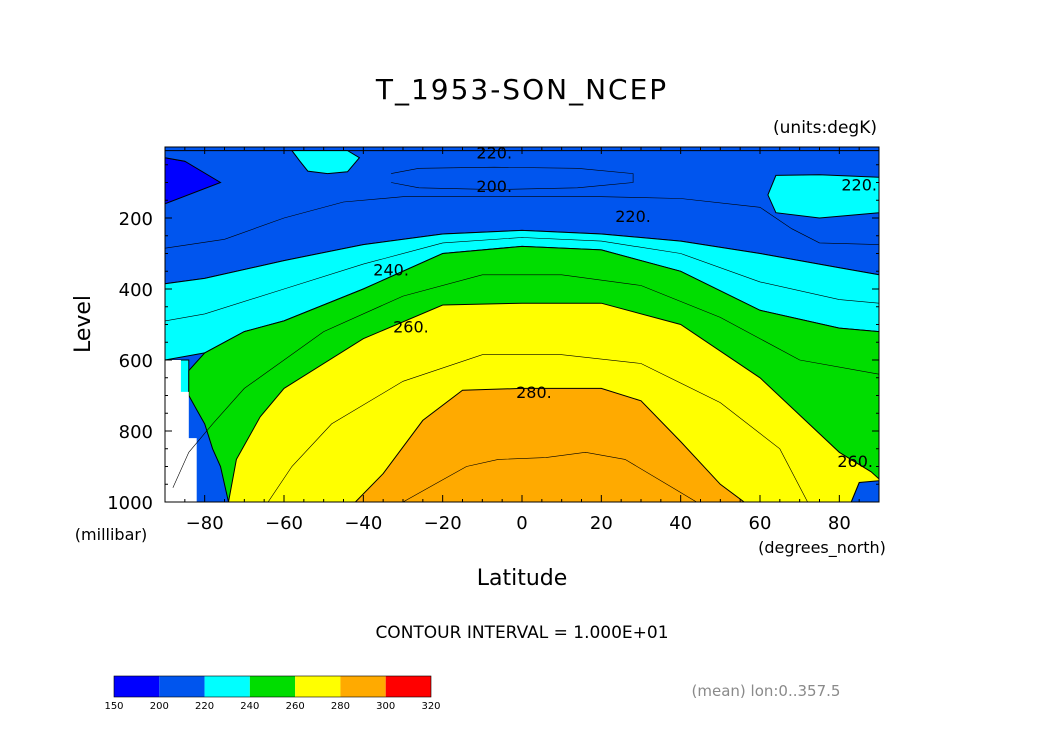  Describe the element at coordinates (83, 324) in the screenshot. I see `y-axis-label: Level` at that location.